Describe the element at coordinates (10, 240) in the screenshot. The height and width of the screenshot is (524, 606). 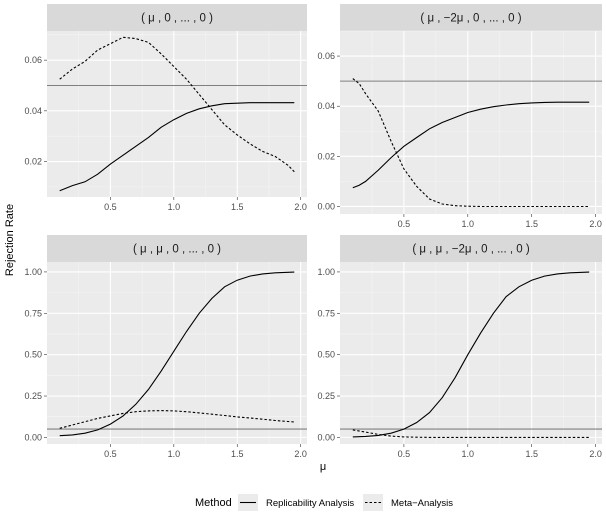
I see `y-axis-title: Rejection Rate` at that location.